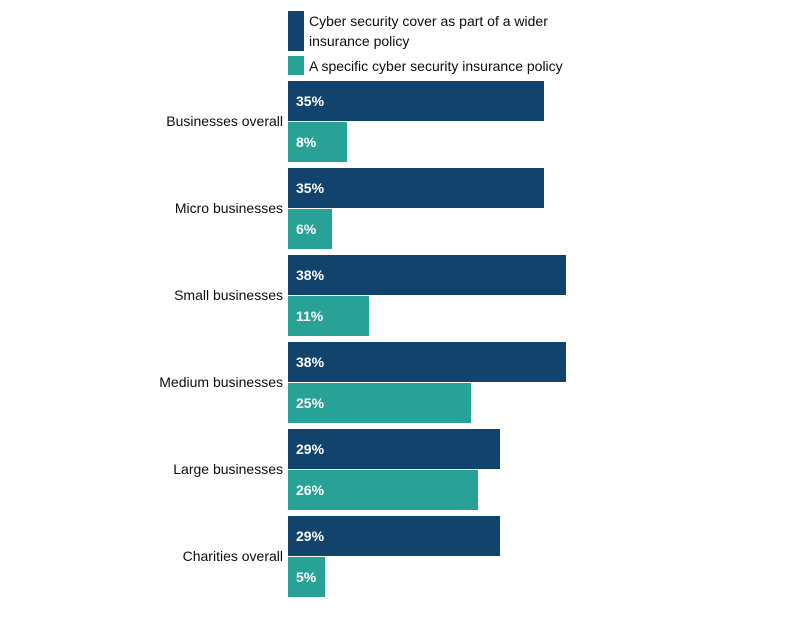 This screenshot has width=793, height=619. I want to click on data-label: 11%, so click(310, 316).